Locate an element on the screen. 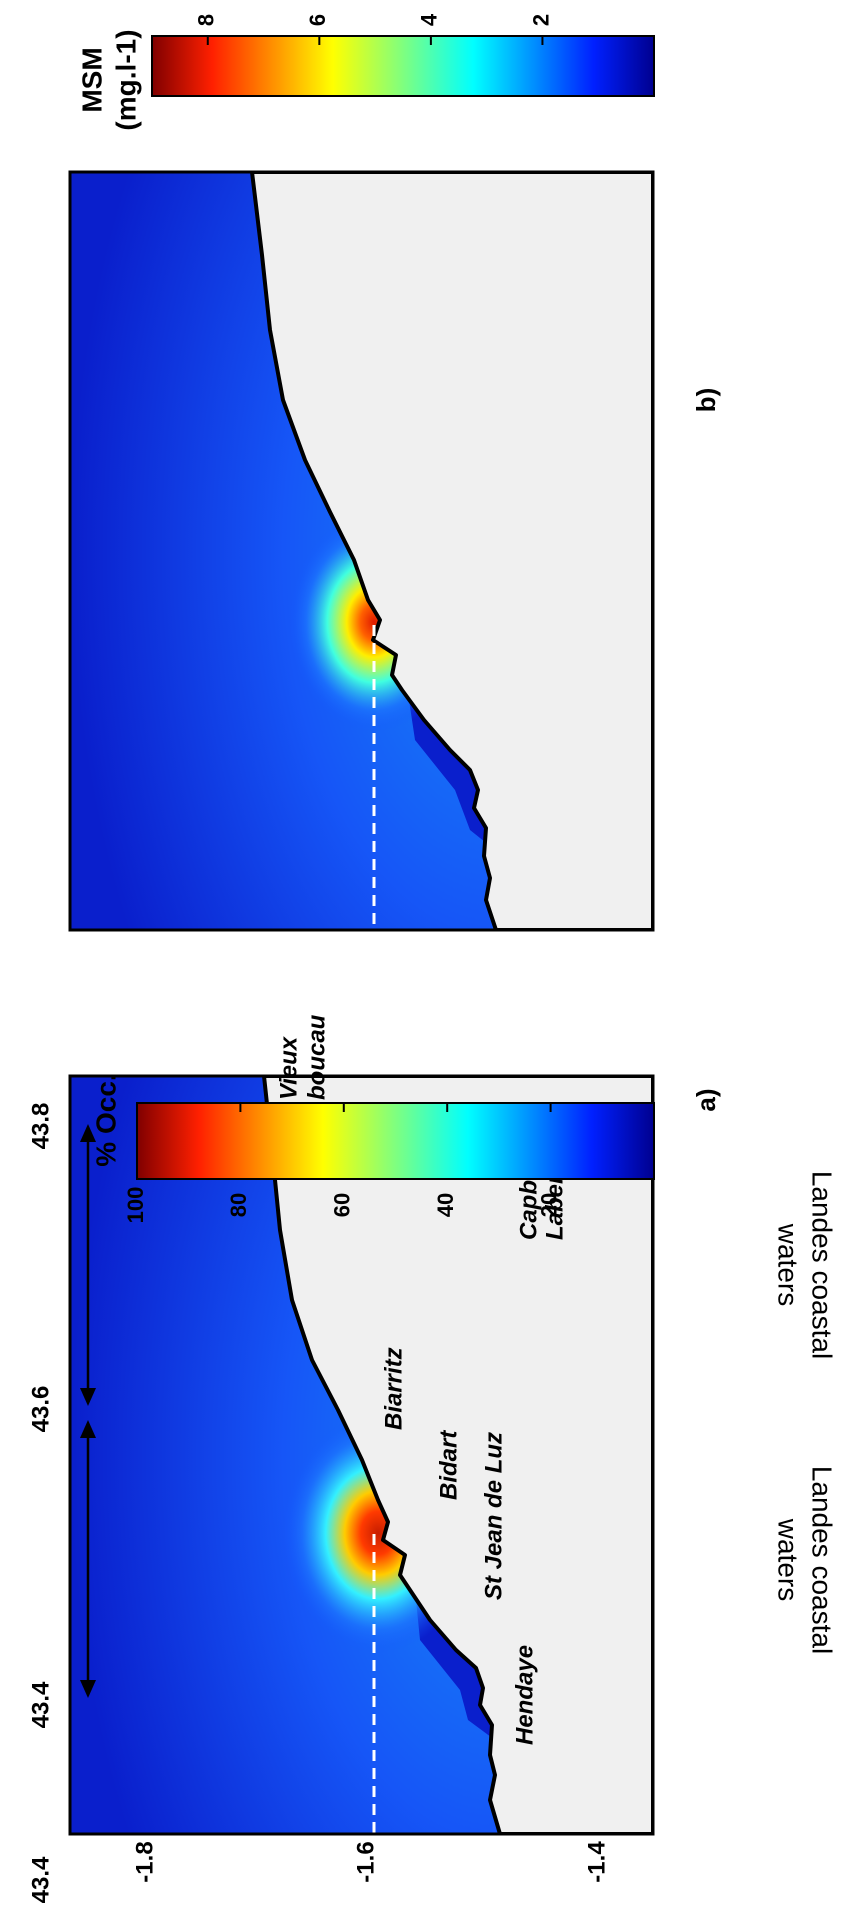 The height and width of the screenshot is (1915, 852). place-name: Biarritz is located at coordinates (393, 1388).